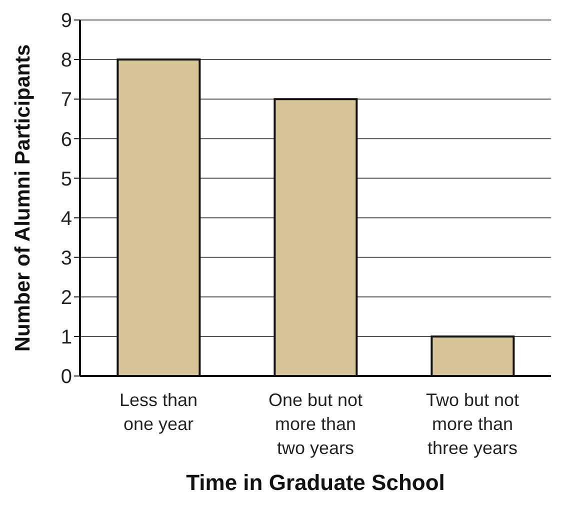 The image size is (567, 512). I want to click on y-tick-label: 2, so click(66, 297).